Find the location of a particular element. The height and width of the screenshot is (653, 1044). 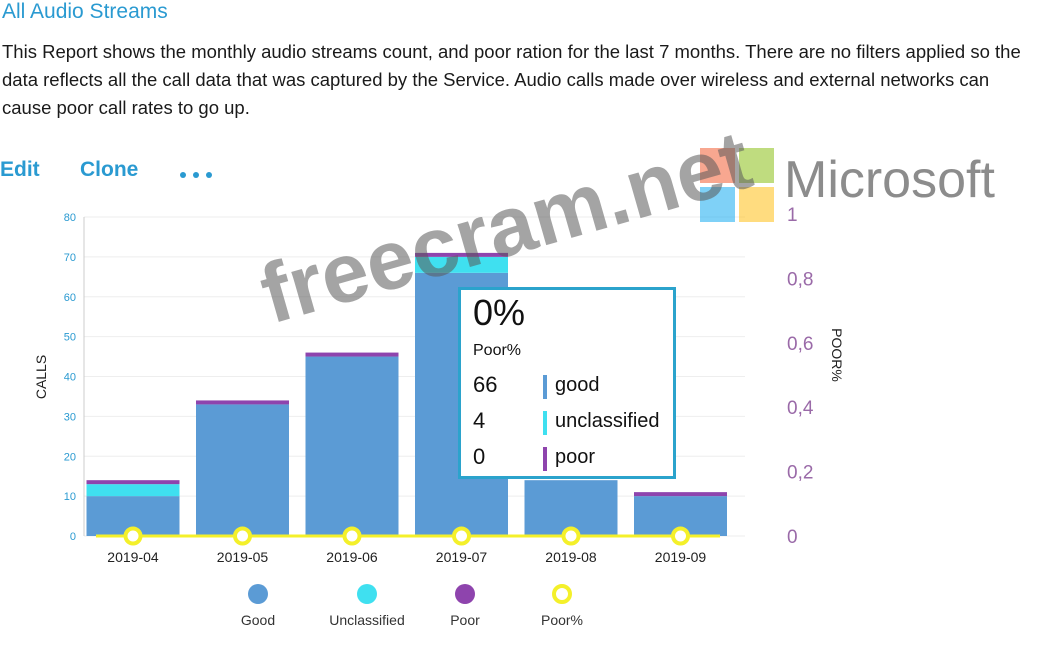

tooltip-poor-swatch is located at coordinates (545, 459).